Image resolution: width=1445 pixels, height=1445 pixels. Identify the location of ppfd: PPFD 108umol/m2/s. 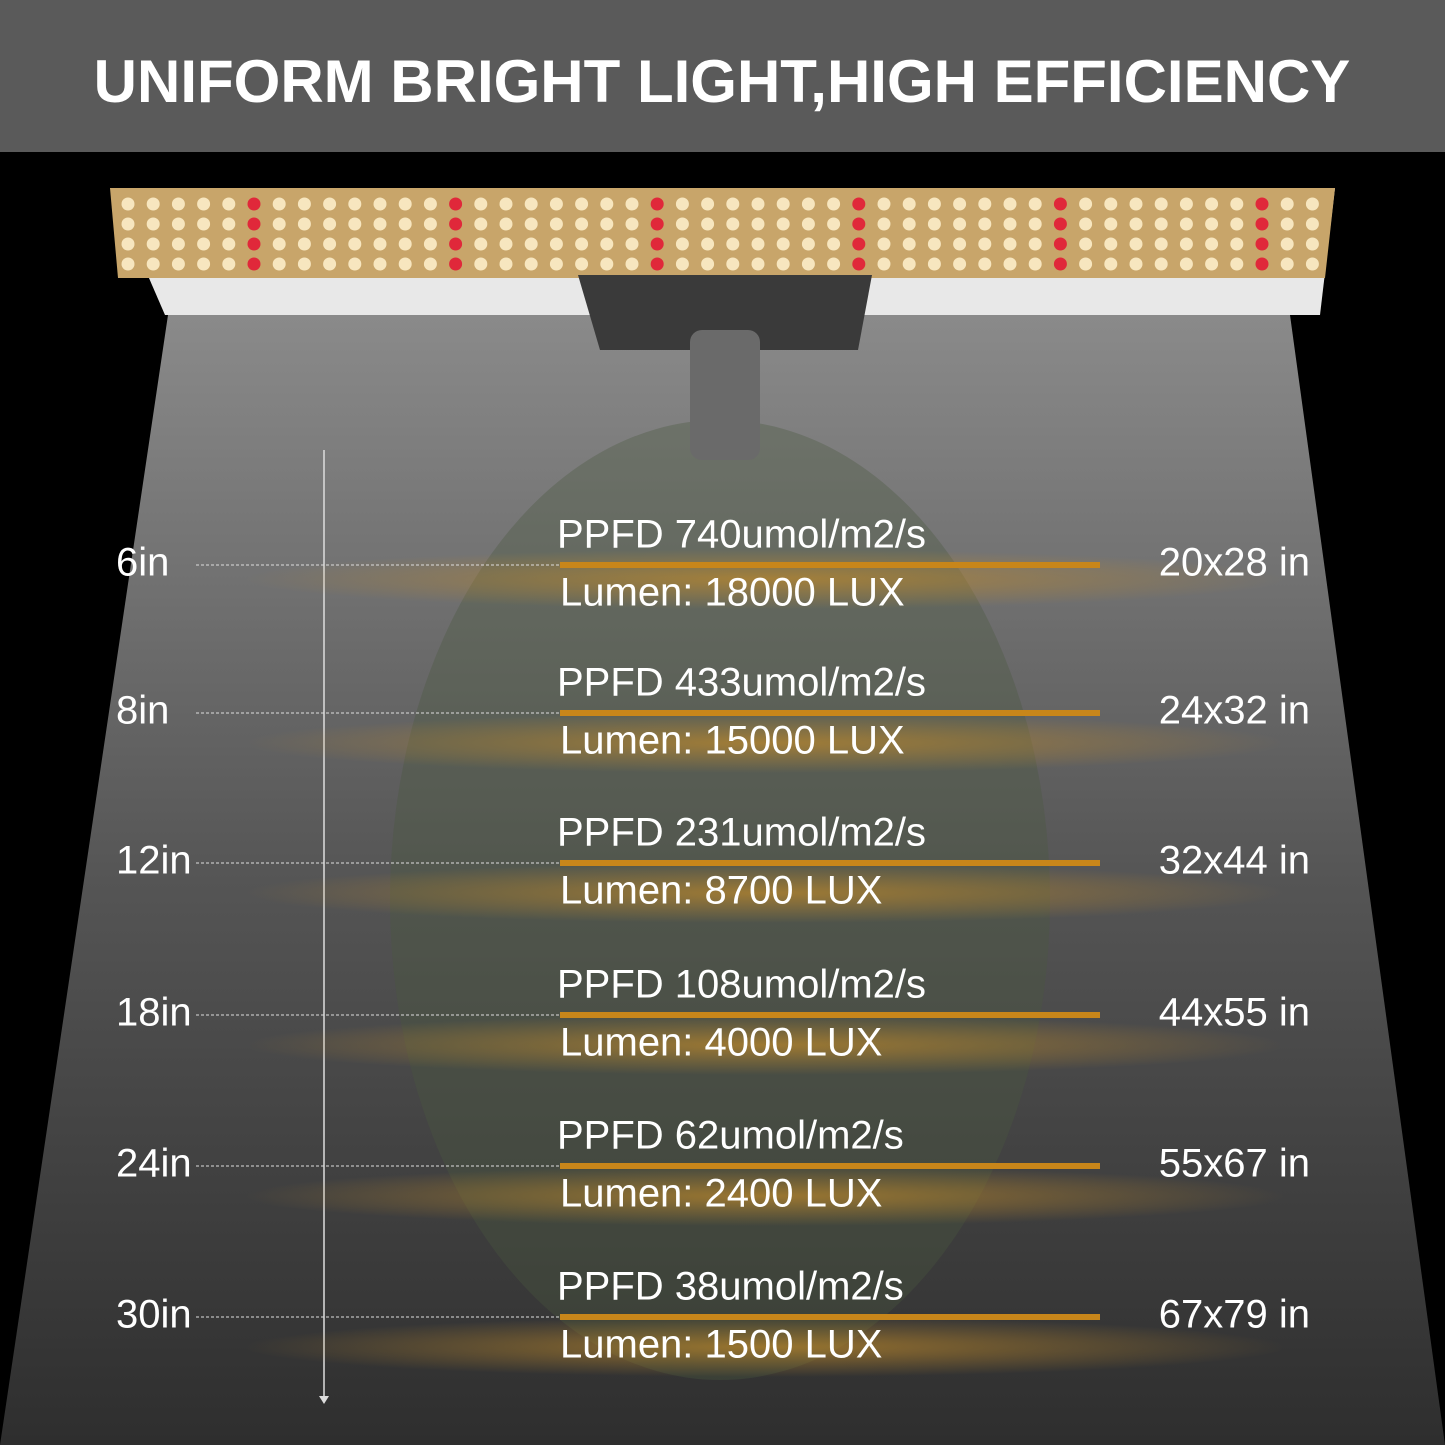
(741, 985).